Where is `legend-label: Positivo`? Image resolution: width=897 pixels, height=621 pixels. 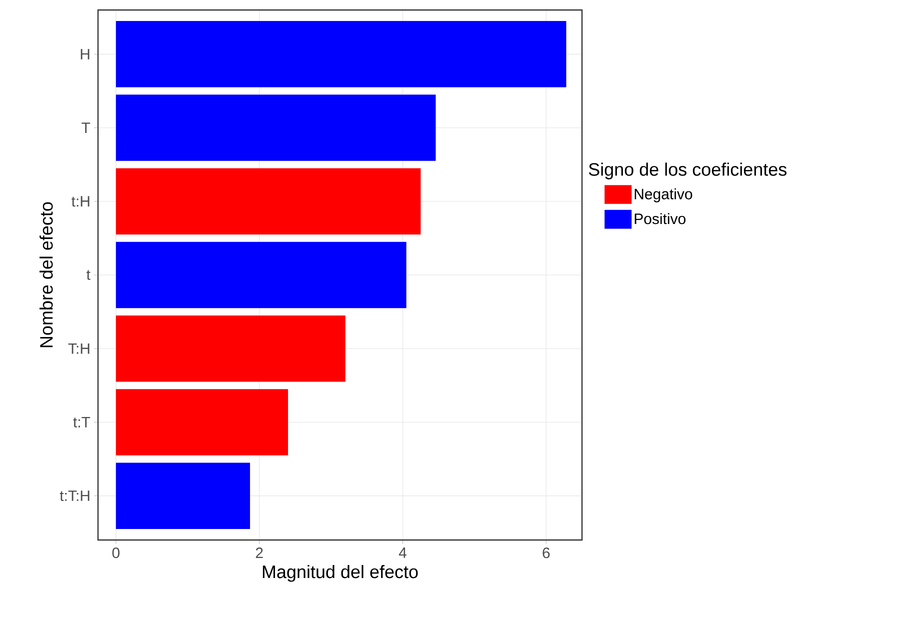
legend-label: Positivo is located at coordinates (660, 218).